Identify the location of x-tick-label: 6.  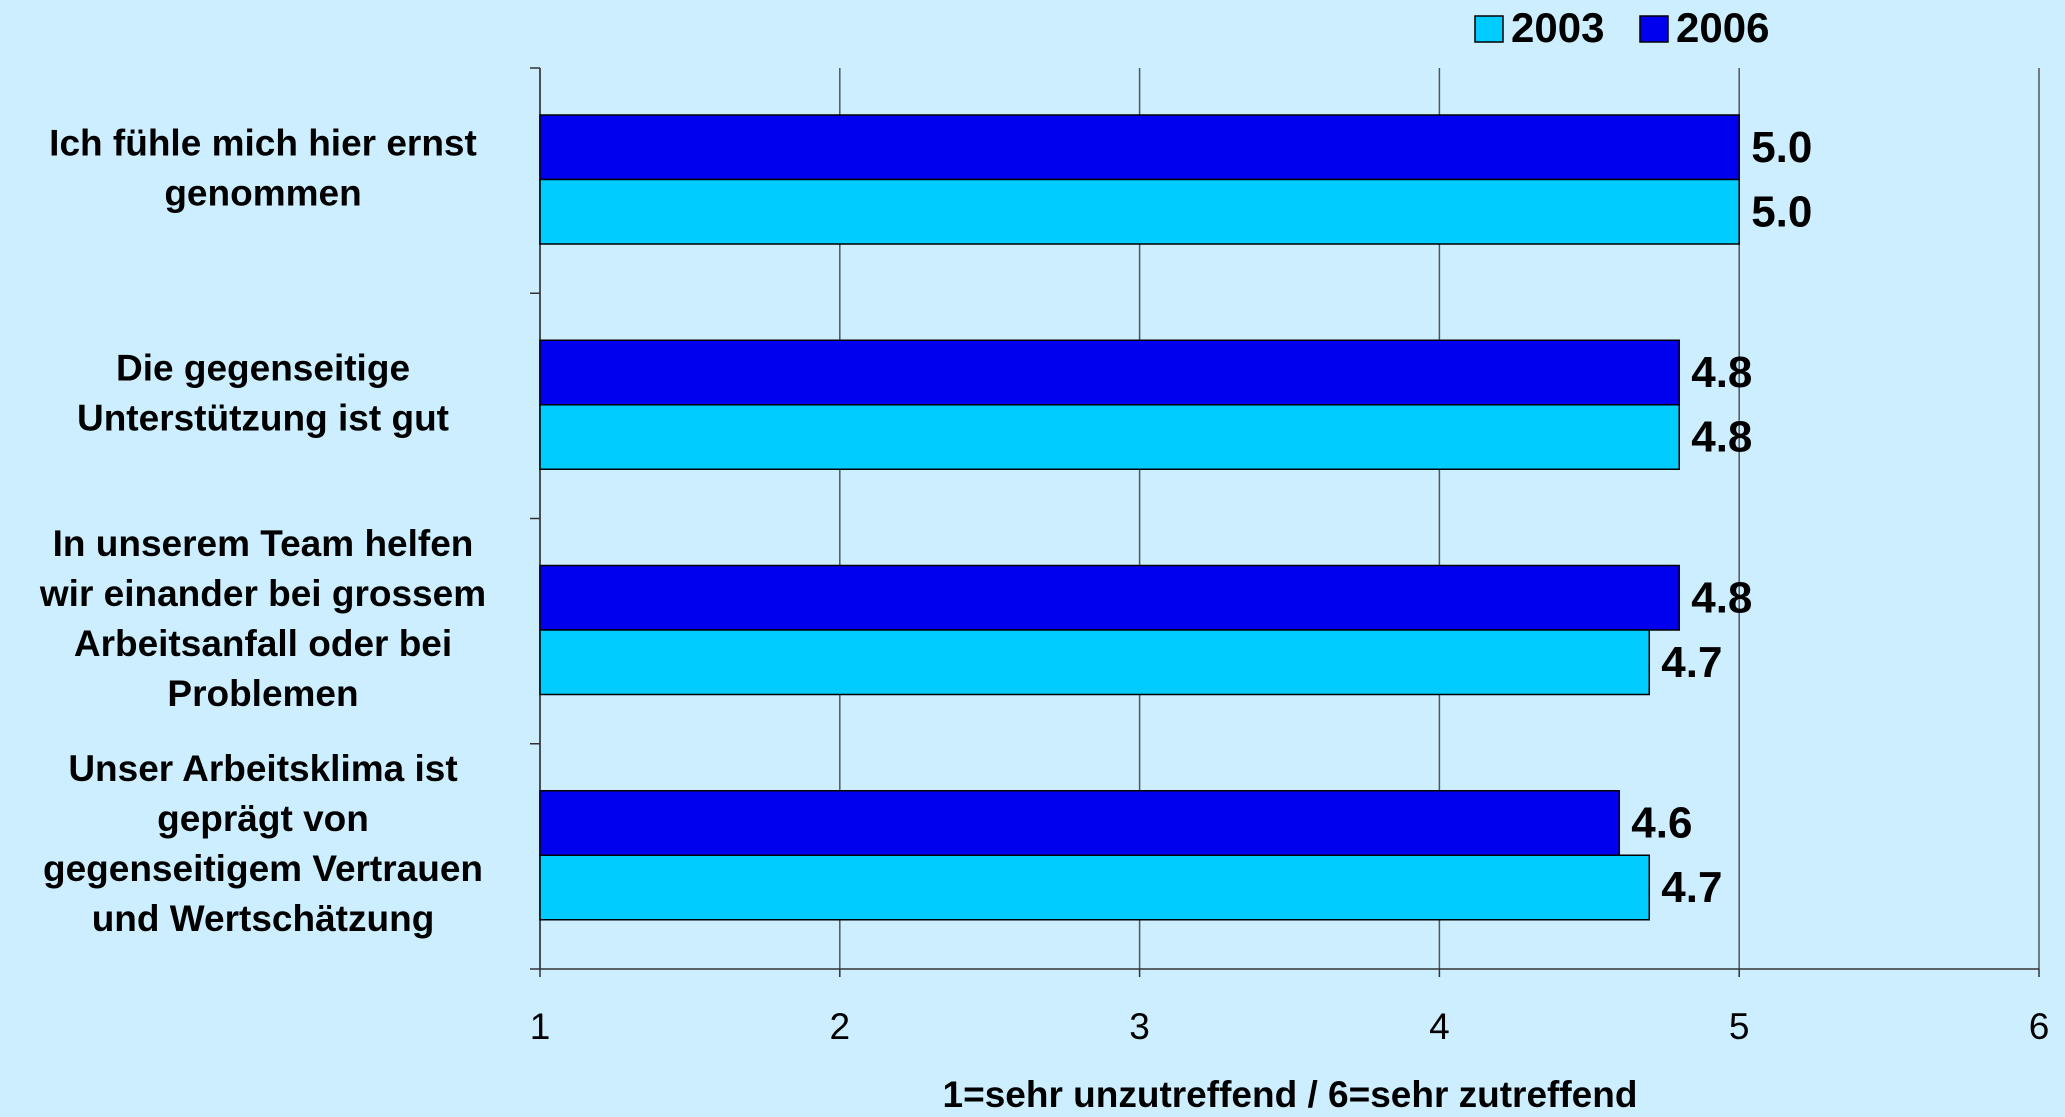
(2039, 1026).